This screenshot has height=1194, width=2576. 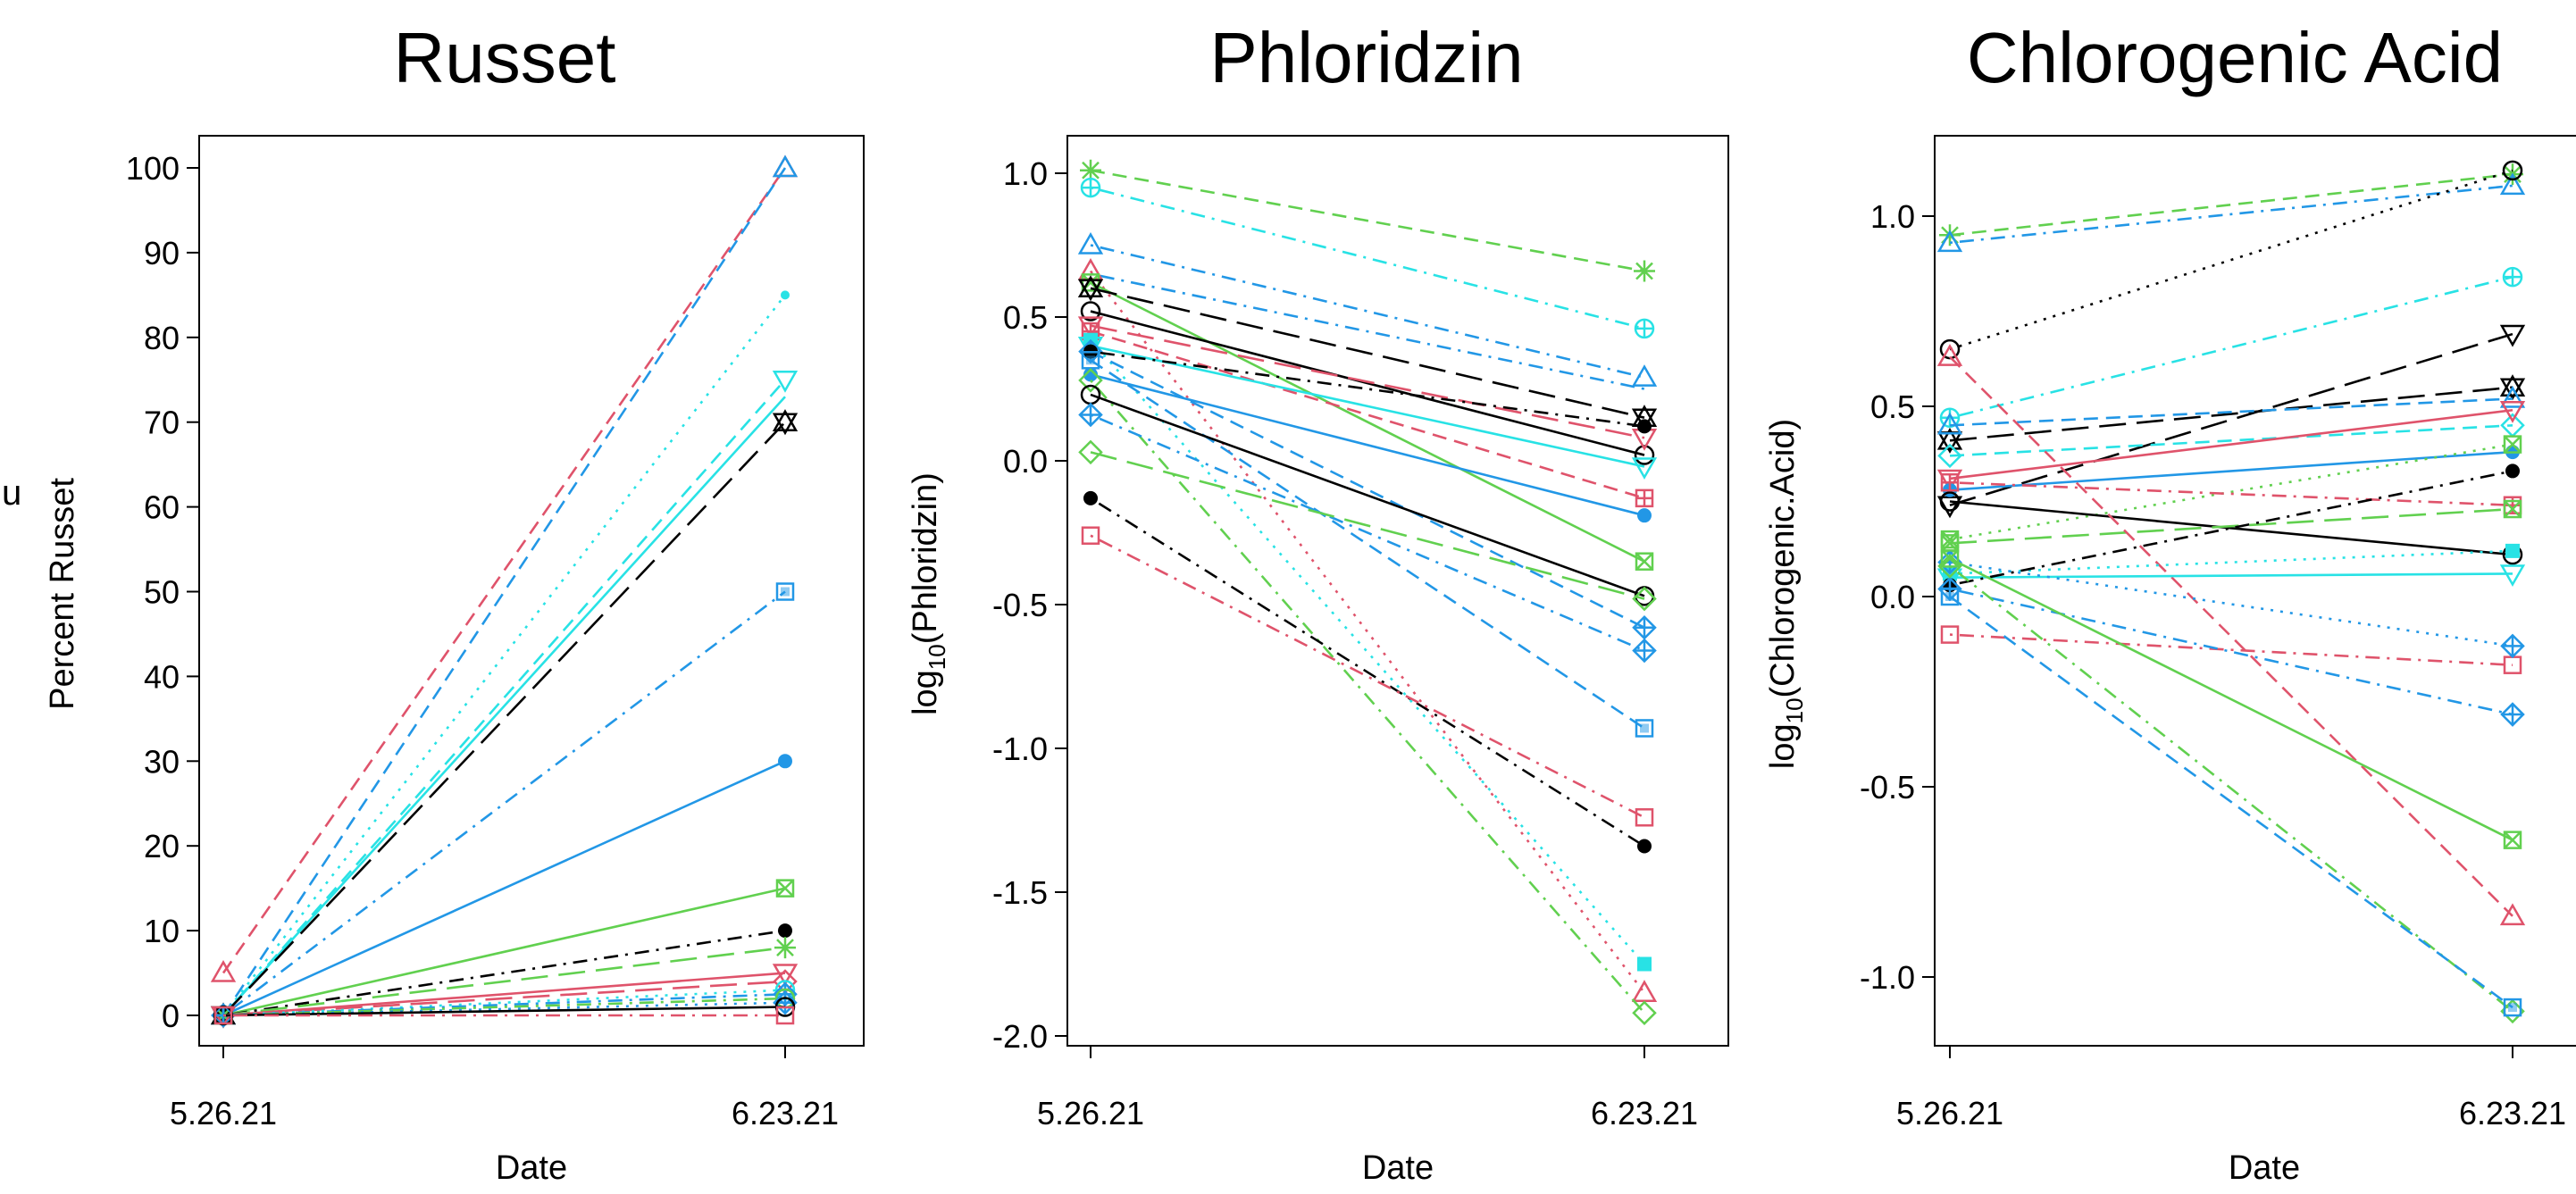 What do you see at coordinates (171, 1016) in the screenshot?
I see `y-tick-label: 0` at bounding box center [171, 1016].